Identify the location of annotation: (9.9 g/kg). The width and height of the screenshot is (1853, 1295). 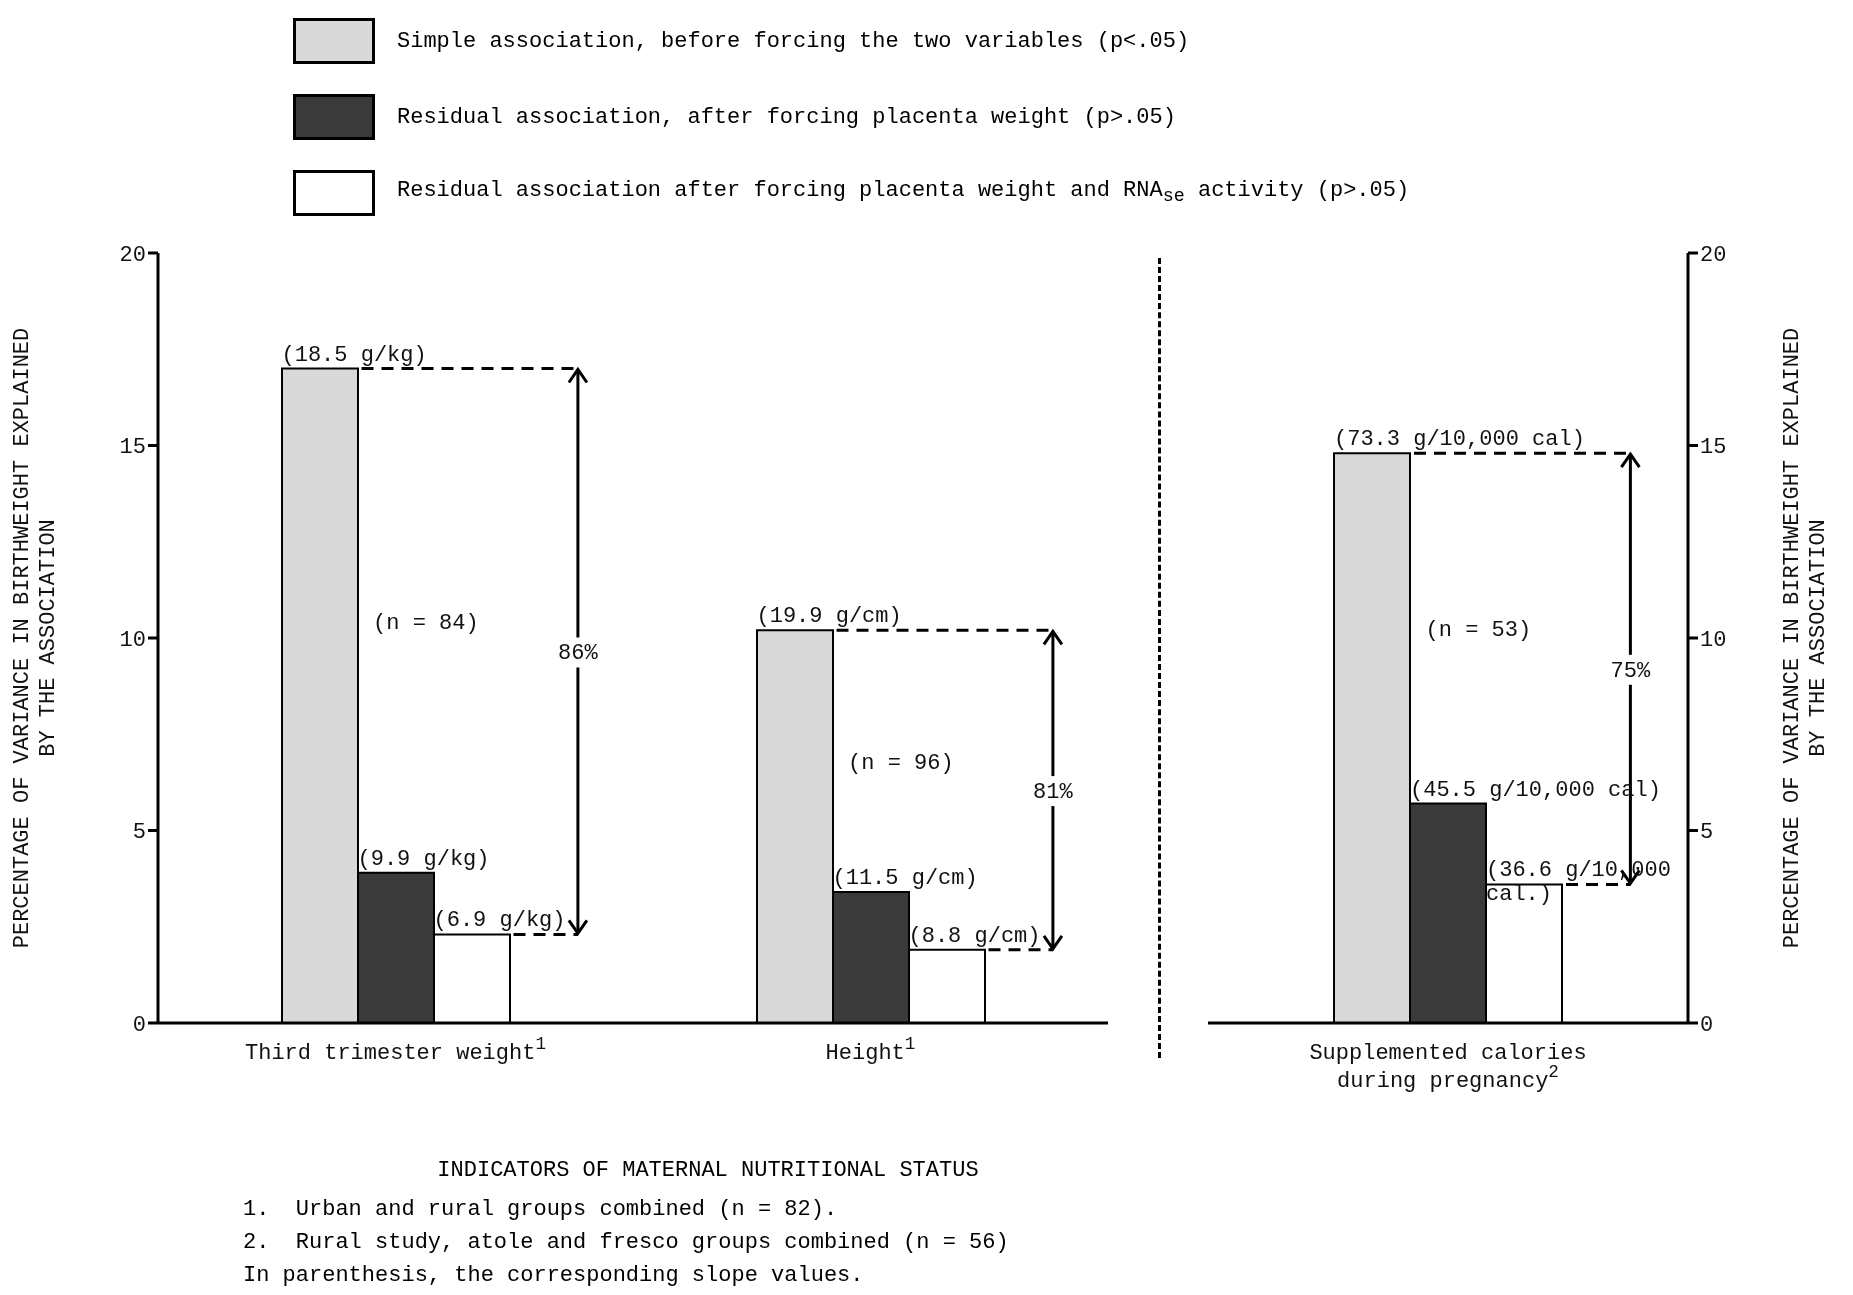
(423, 859).